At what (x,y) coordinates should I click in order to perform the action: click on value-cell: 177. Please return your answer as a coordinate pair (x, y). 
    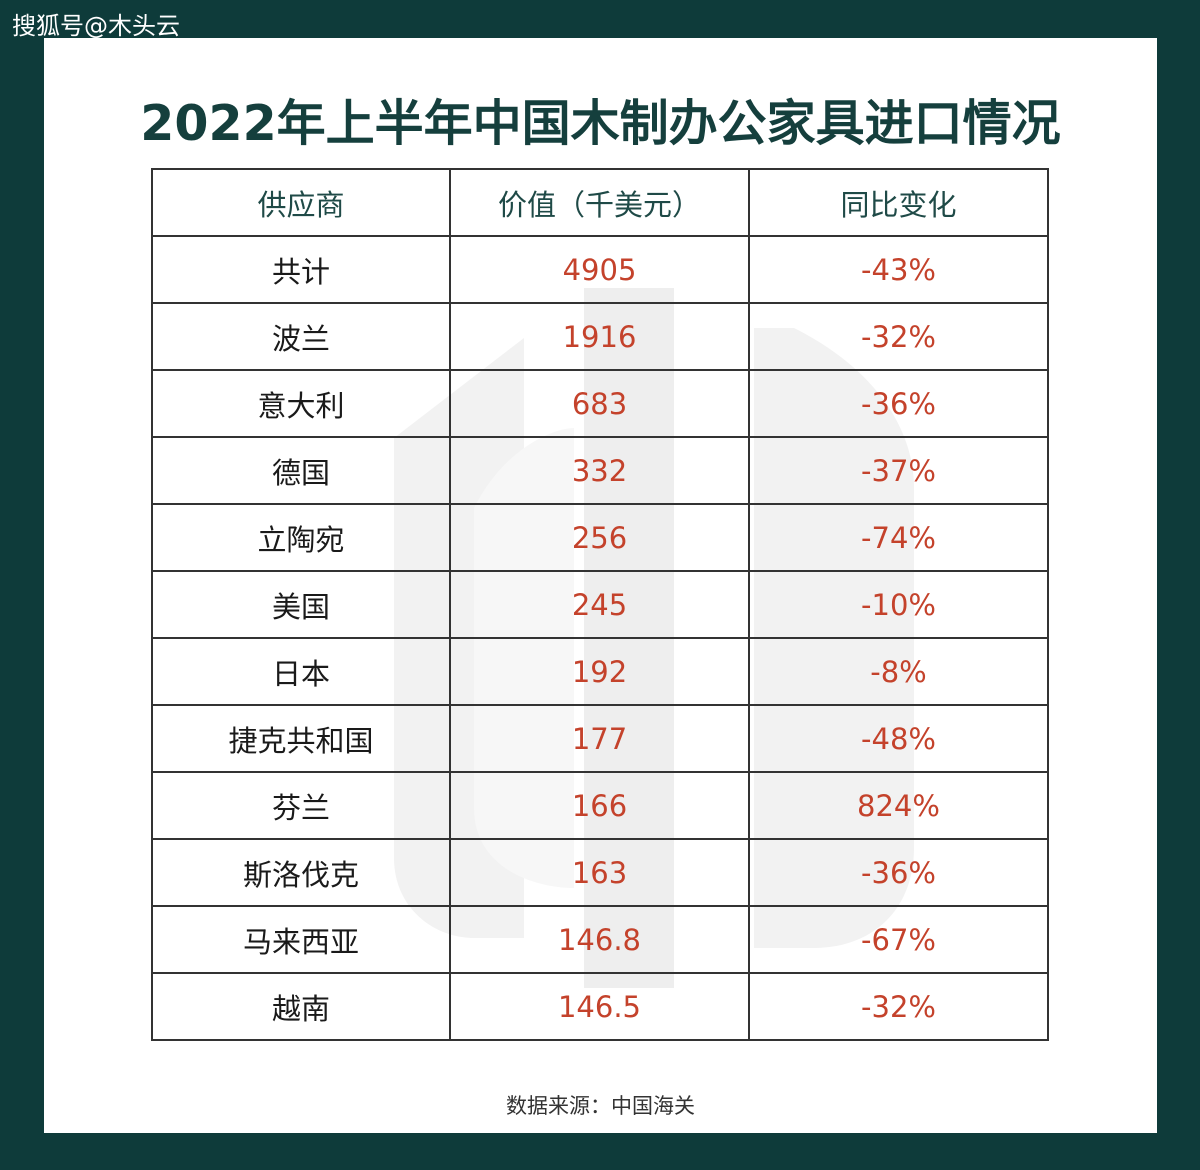
    Looking at the image, I should click on (599, 738).